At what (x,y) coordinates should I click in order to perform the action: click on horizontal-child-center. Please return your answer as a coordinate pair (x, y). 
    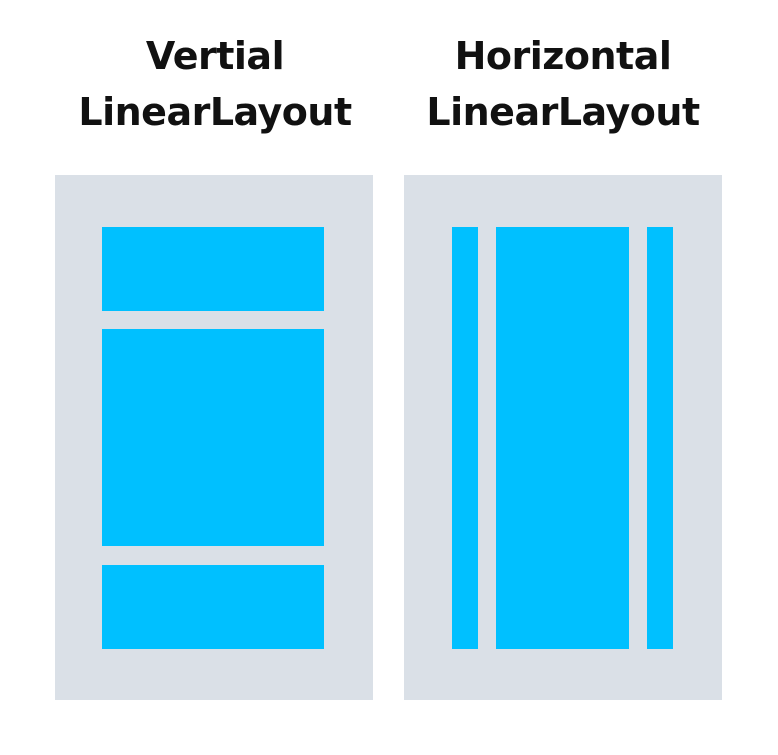
    Looking at the image, I should click on (562, 438).